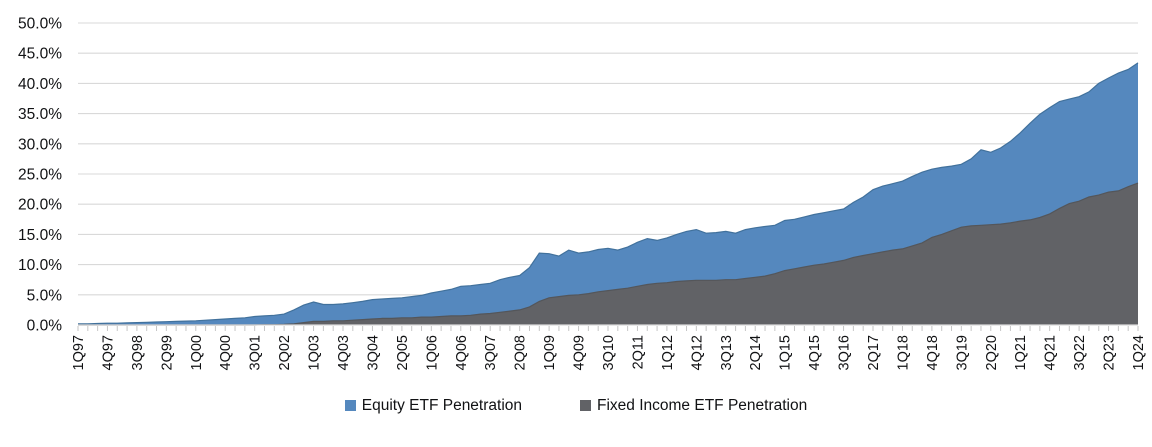 This screenshot has width=1152, height=447. Describe the element at coordinates (315, 352) in the screenshot. I see `svg-text: 1Q03` at that location.